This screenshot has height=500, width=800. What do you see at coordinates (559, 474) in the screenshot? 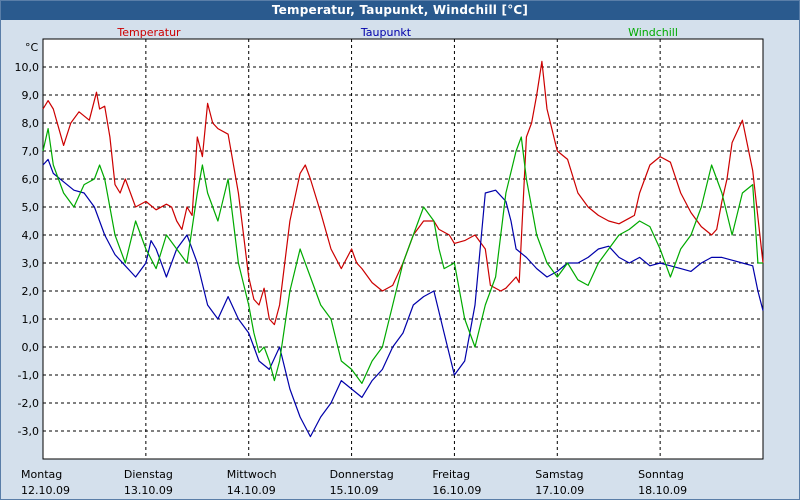
I see `x-tick-day: Samstag` at bounding box center [559, 474].